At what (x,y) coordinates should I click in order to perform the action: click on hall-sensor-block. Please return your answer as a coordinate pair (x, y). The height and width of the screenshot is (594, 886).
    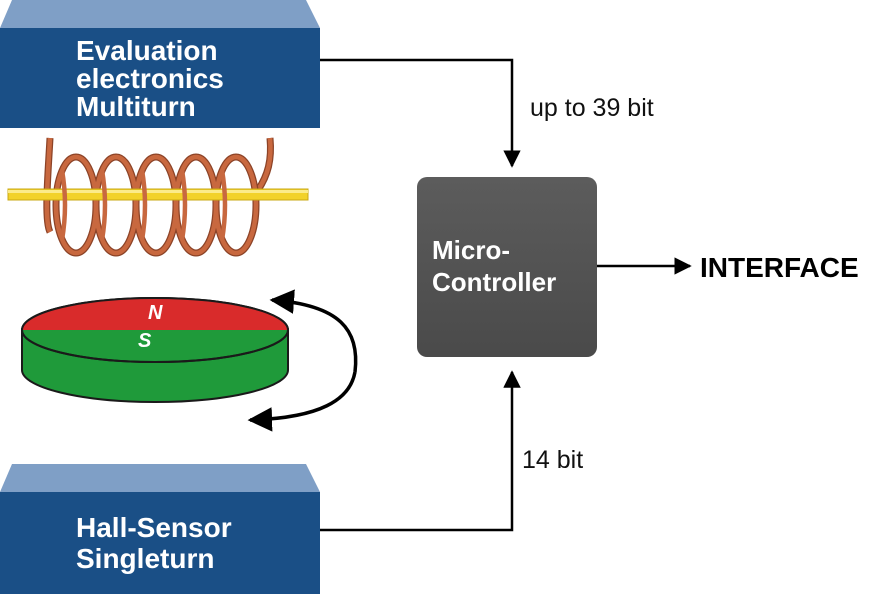
    Looking at the image, I should click on (160, 529).